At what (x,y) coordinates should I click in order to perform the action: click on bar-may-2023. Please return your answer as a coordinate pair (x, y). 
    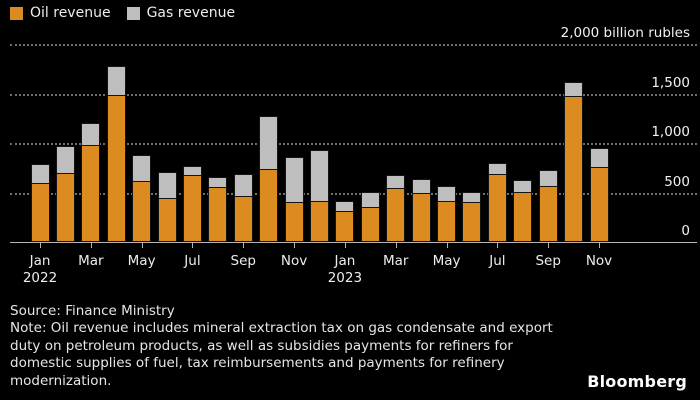
    Looking at the image, I should click on (447, 214).